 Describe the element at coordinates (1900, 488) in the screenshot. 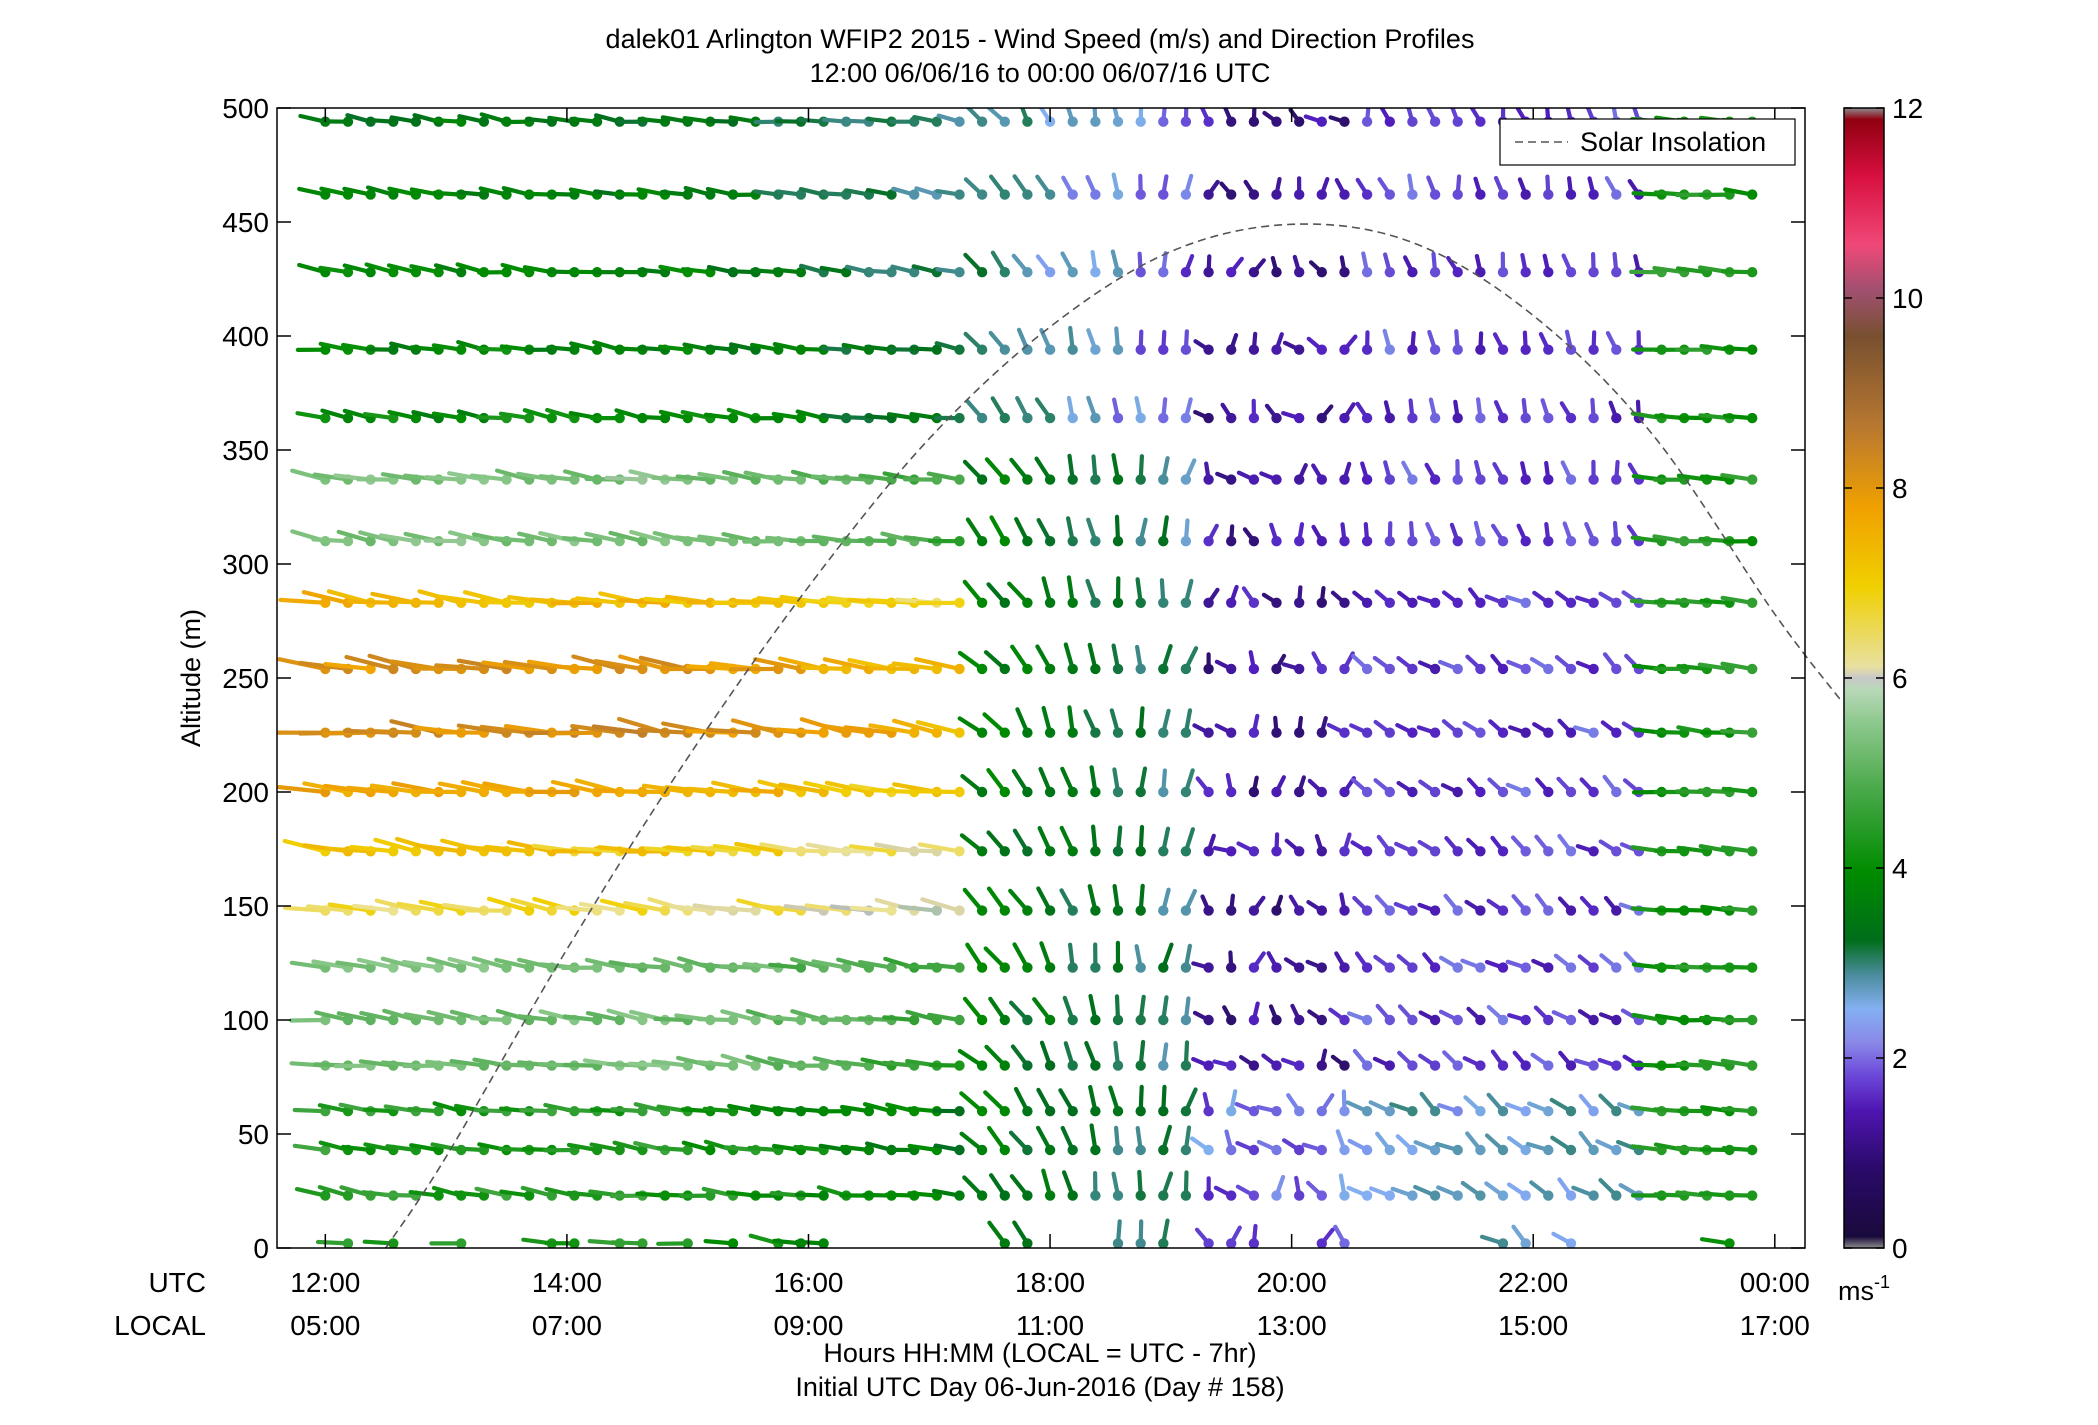

I see `colorbar-tick-label: 8` at that location.